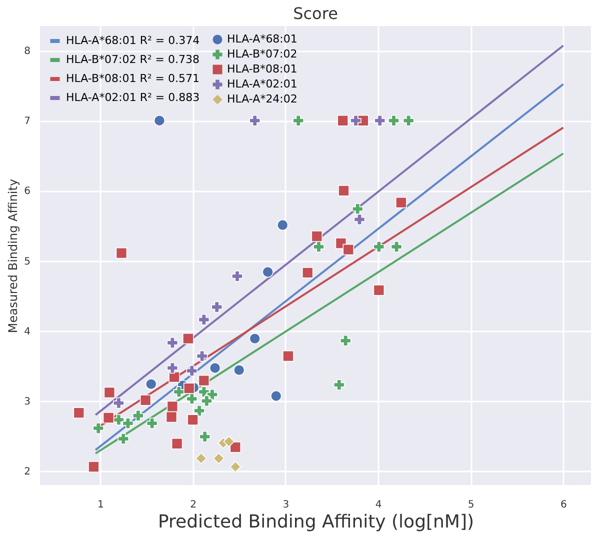 The height and width of the screenshot is (537, 597). I want to click on legend-label: HLA-B*07:02 R² = 0.738, so click(133, 59).